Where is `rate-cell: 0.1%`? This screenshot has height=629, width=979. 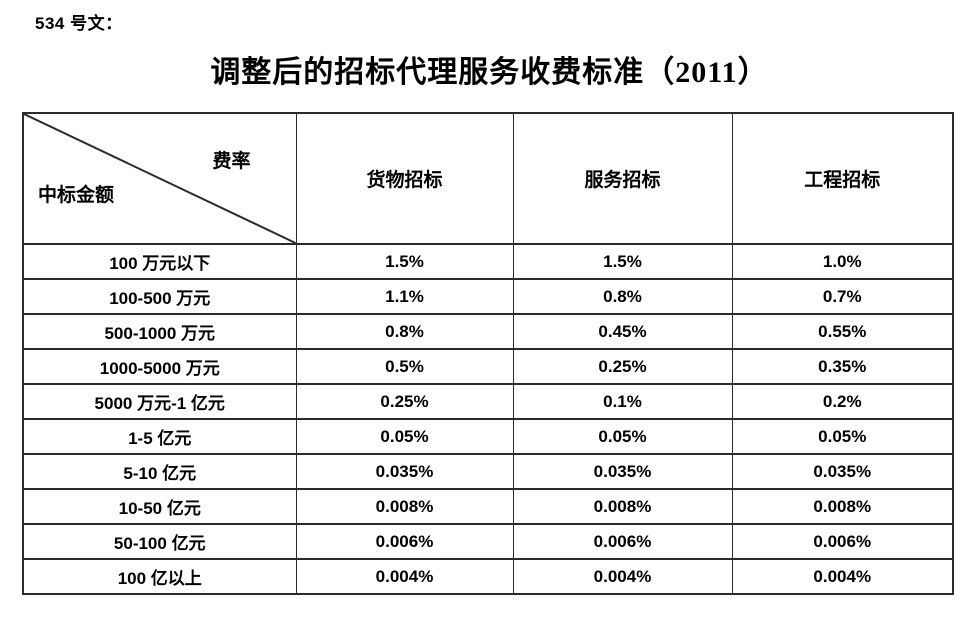
rate-cell: 0.1% is located at coordinates (622, 401).